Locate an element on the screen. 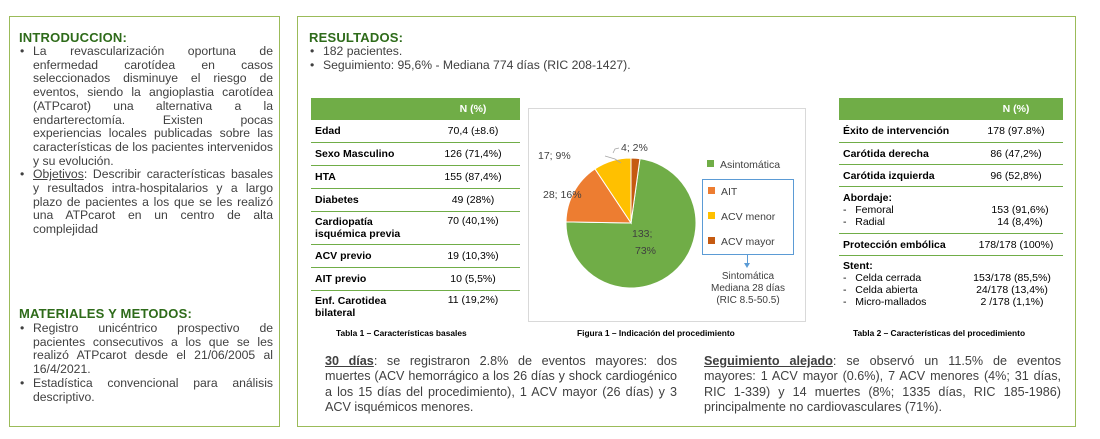 The width and height of the screenshot is (1100, 439). label-ait: 28; 16% is located at coordinates (562, 195).